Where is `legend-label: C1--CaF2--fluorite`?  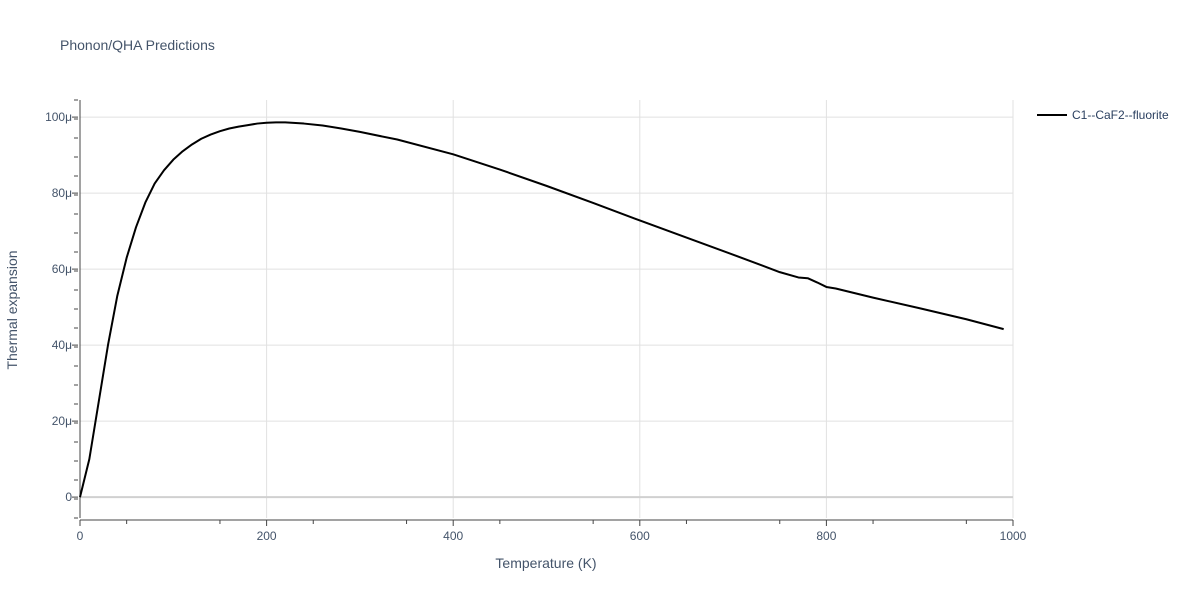 legend-label: C1--CaF2--fluorite is located at coordinates (1120, 115).